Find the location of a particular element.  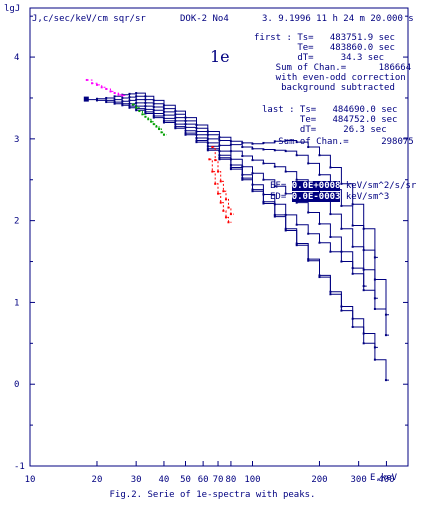

units-label: J,c/sec/keV/cm sqr/sr is located at coordinates (89, 19).